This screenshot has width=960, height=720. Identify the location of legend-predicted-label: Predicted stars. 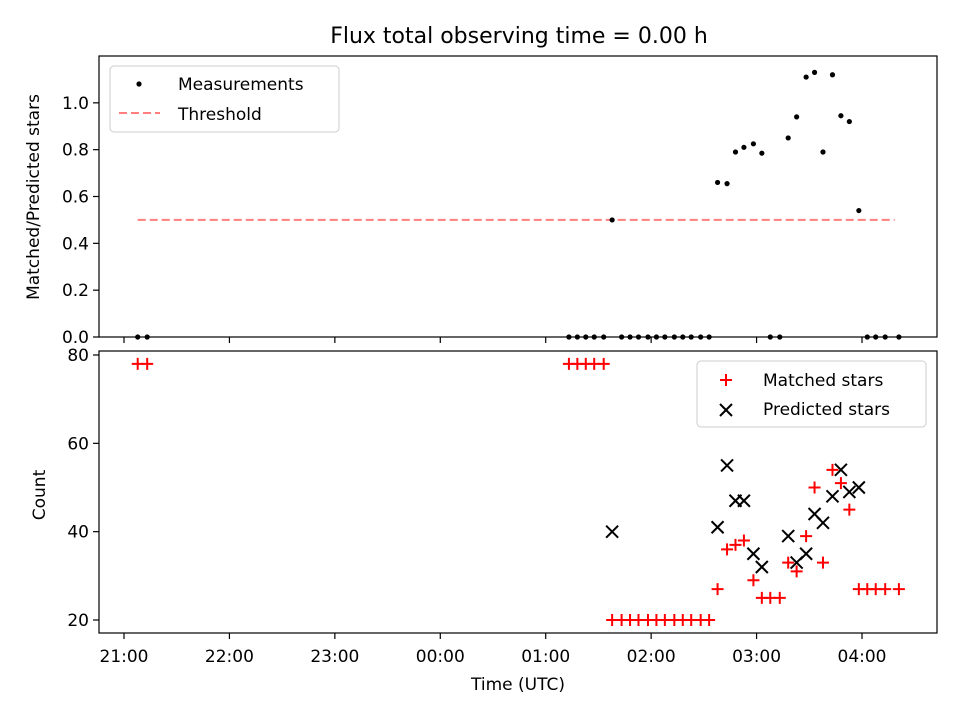
(826, 410).